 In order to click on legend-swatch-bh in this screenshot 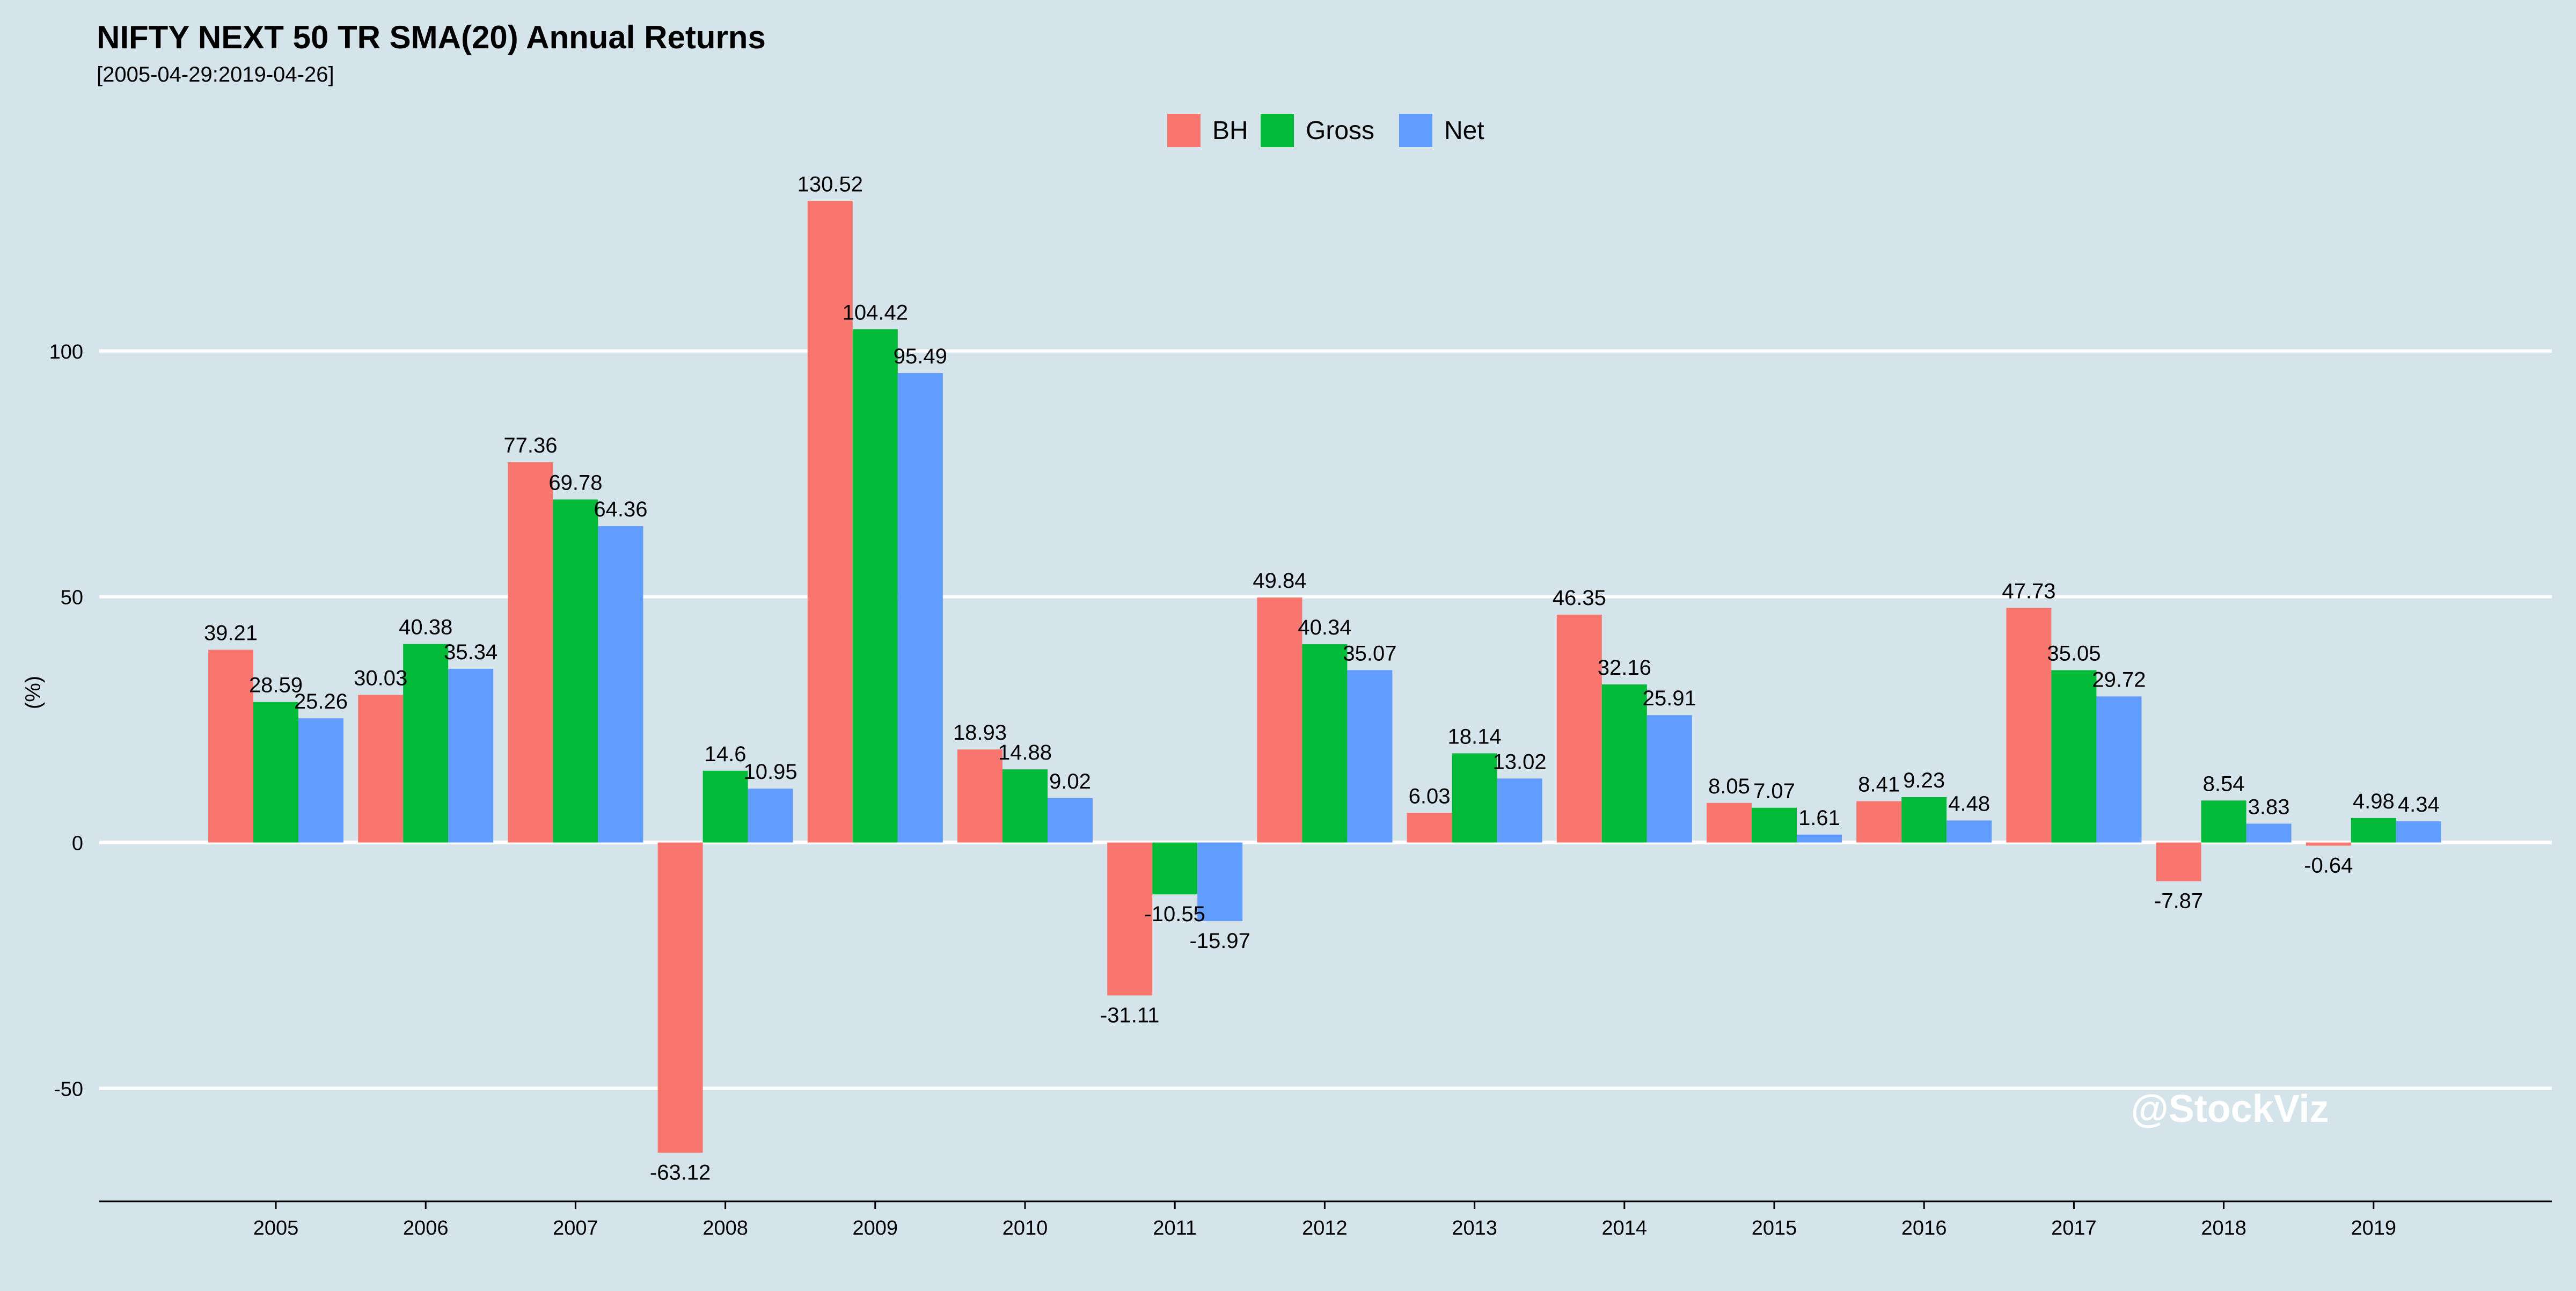, I will do `click(1184, 130)`.